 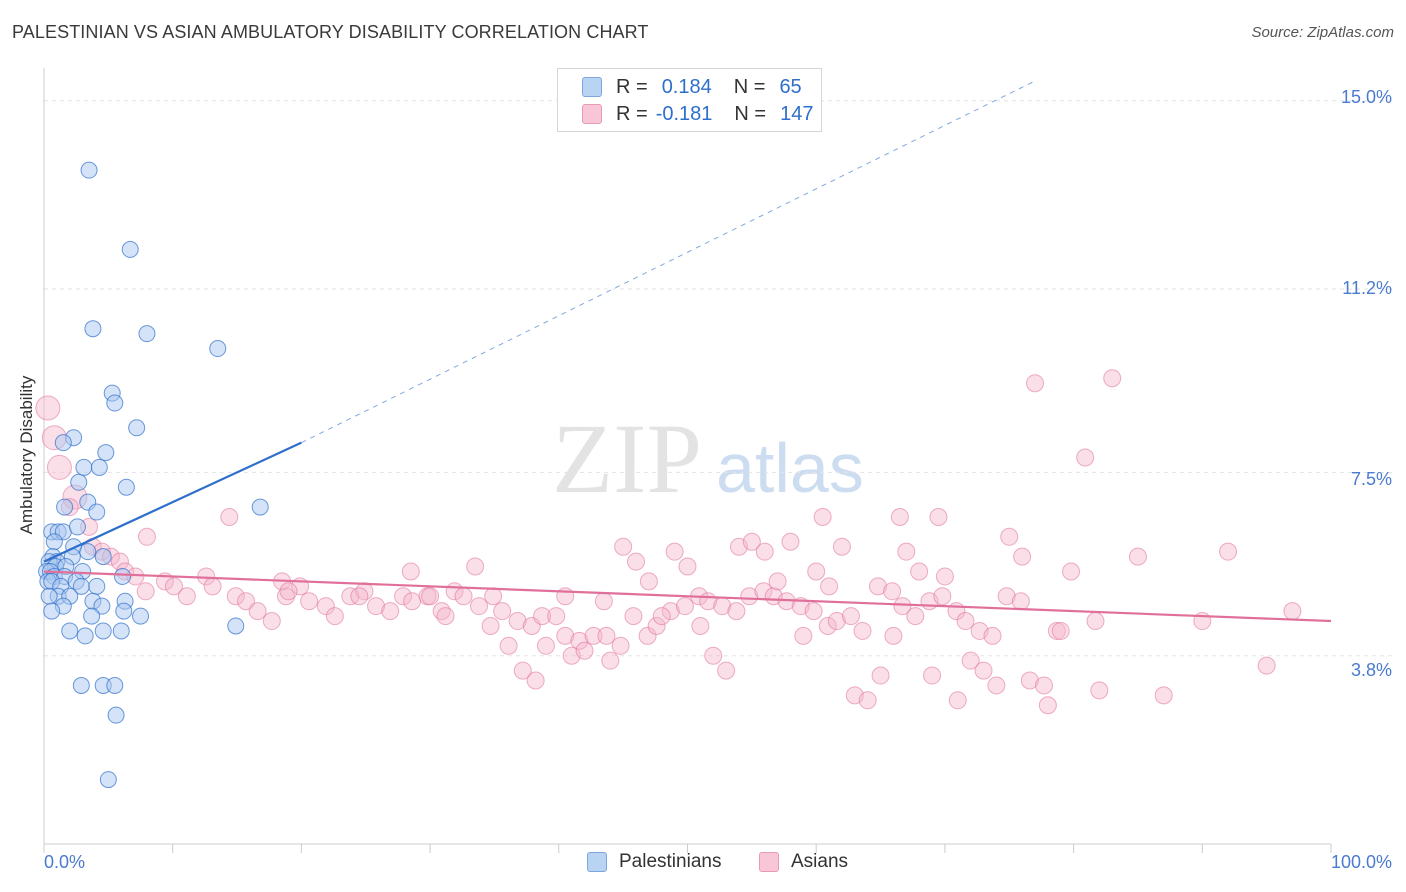 What do you see at coordinates (692, 87) in the screenshot?
I see `legend-row-palestinians: R = 0.184 N = 65` at bounding box center [692, 87].